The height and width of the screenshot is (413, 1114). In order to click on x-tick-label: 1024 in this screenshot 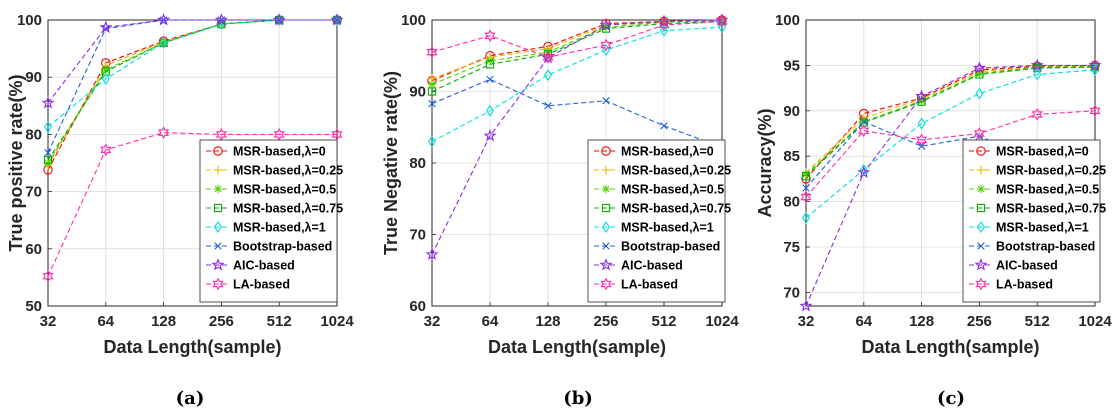, I will do `click(722, 321)`.